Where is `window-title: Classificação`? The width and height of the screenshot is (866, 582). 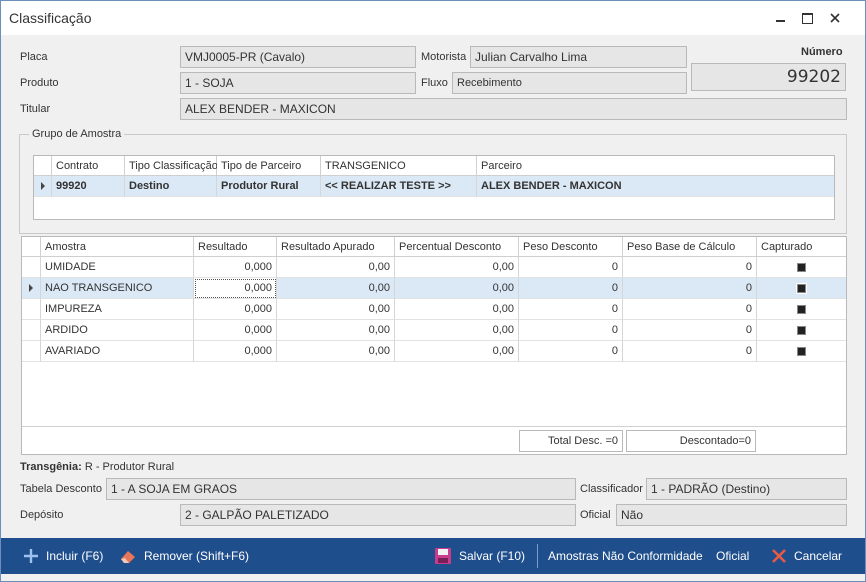
window-title: Classificação is located at coordinates (50, 18).